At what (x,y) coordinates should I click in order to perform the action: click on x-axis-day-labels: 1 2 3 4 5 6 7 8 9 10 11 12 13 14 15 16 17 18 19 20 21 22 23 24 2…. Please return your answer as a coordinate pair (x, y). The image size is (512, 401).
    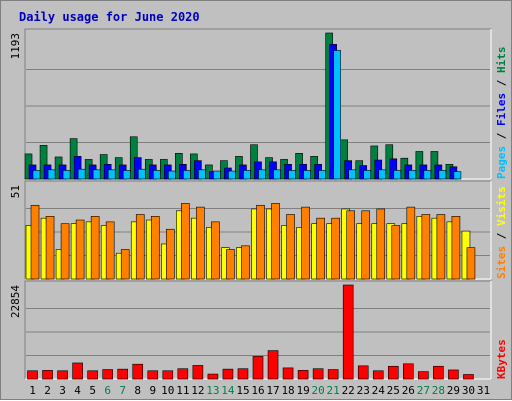
    Looking at the image, I should click on (259, 390).